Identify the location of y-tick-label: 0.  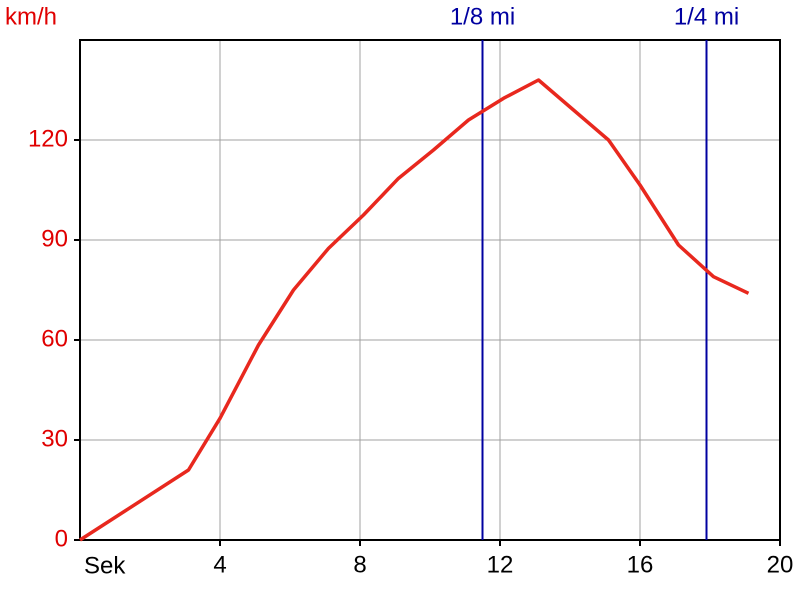
(61, 538).